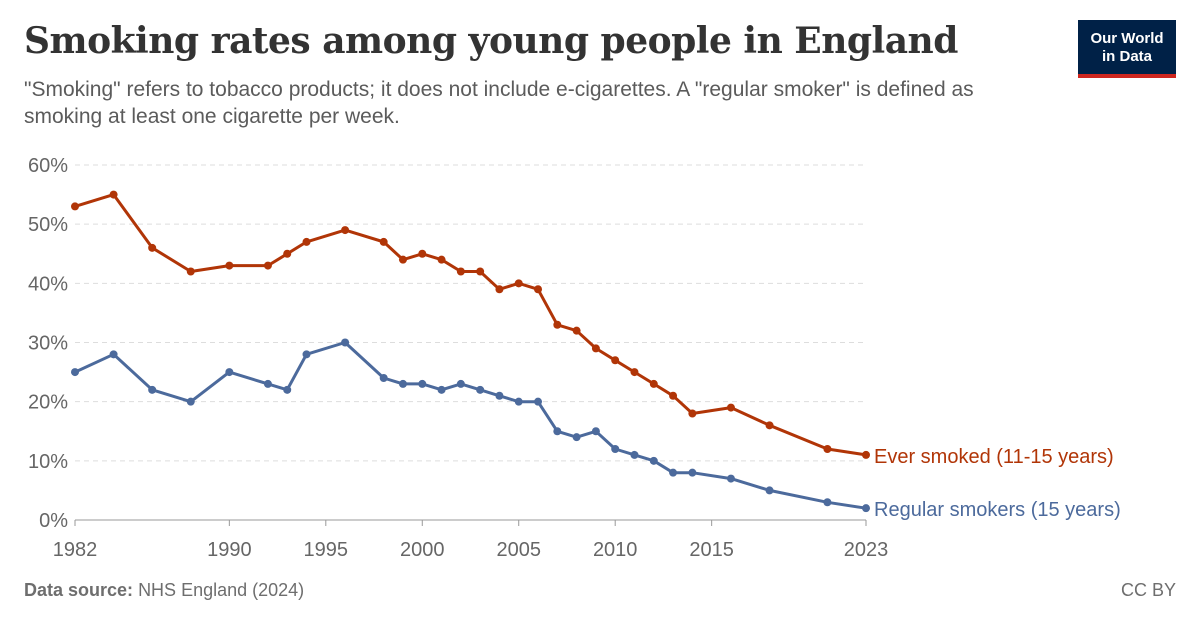 Image resolution: width=1200 pixels, height=627 pixels. I want to click on x-tick-label: 1990, so click(229, 550).